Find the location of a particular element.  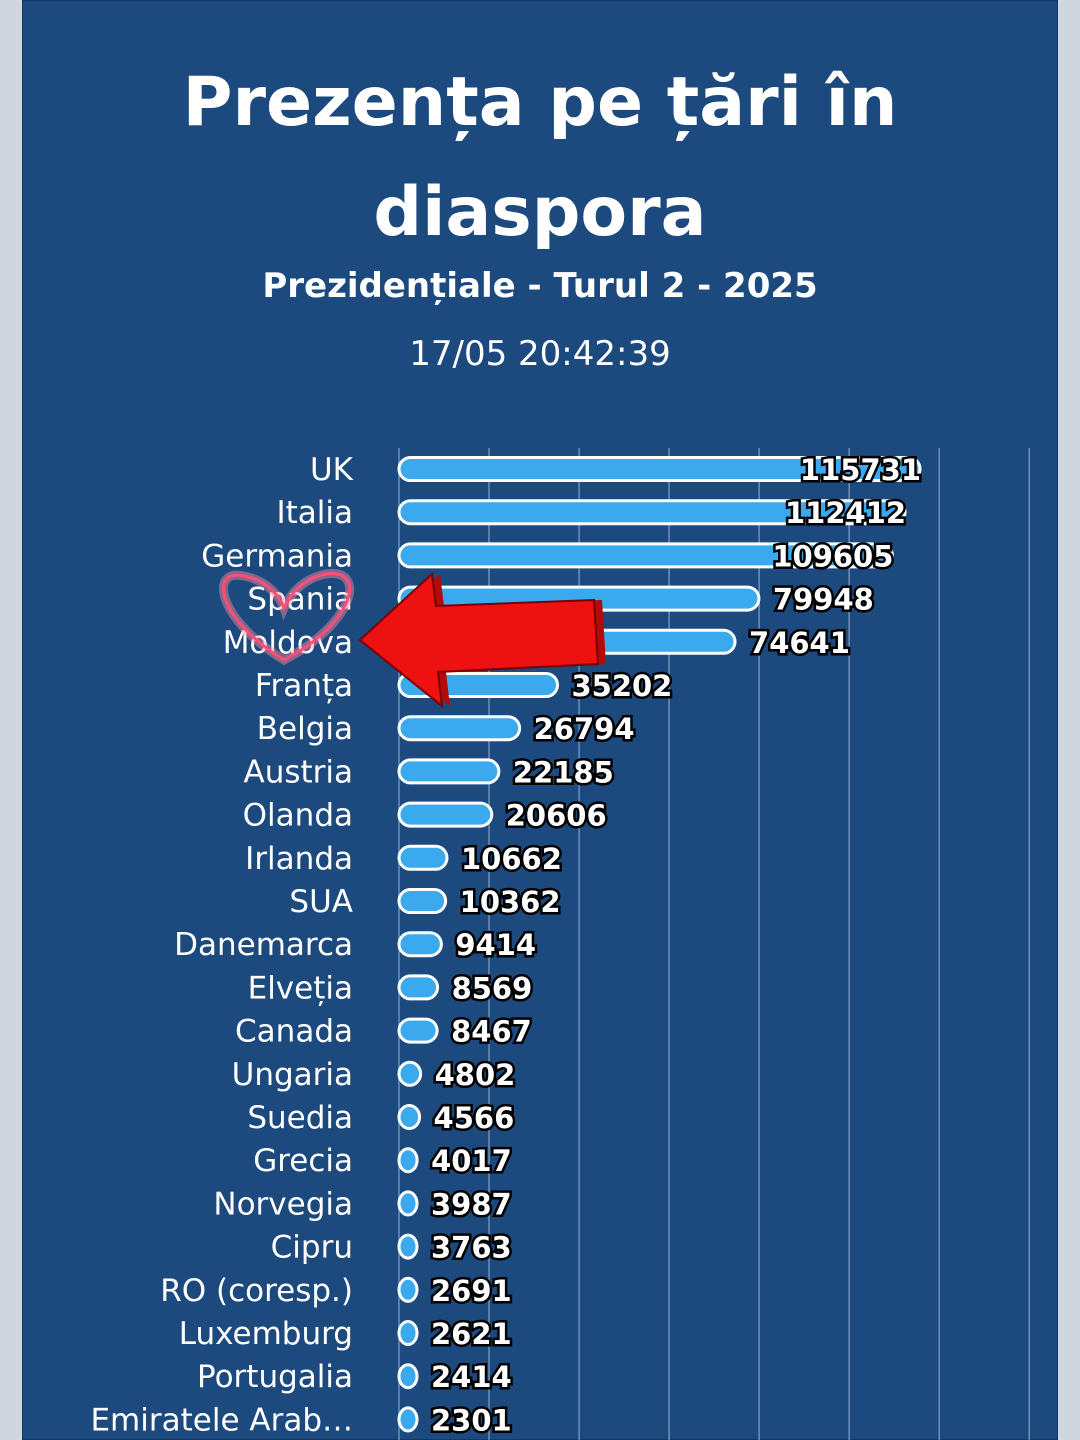

value-label: 4017 is located at coordinates (471, 1161).